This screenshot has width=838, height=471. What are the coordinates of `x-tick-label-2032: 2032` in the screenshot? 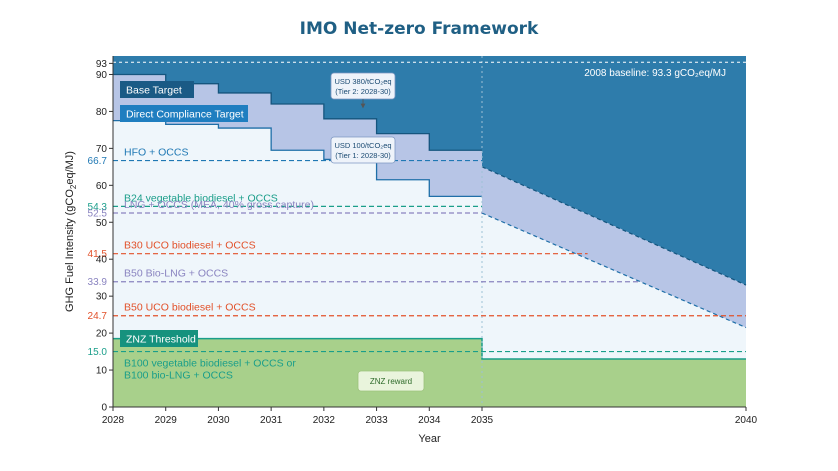 It's located at (324, 420).